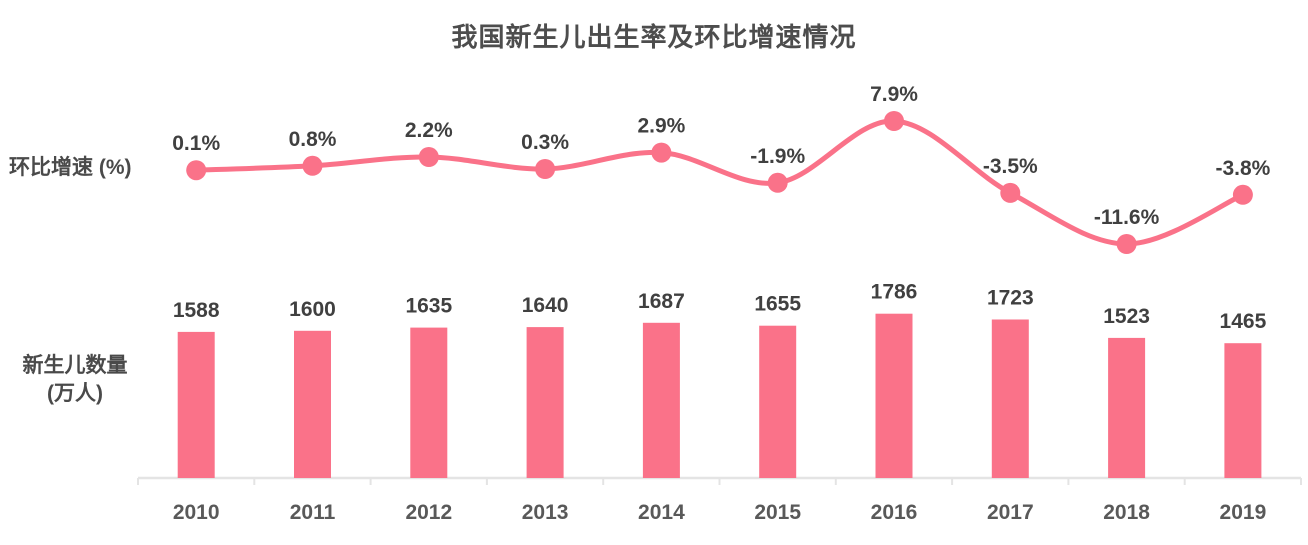 The width and height of the screenshot is (1308, 545). What do you see at coordinates (1243, 321) in the screenshot?
I see `bar-value-label: 1465` at bounding box center [1243, 321].